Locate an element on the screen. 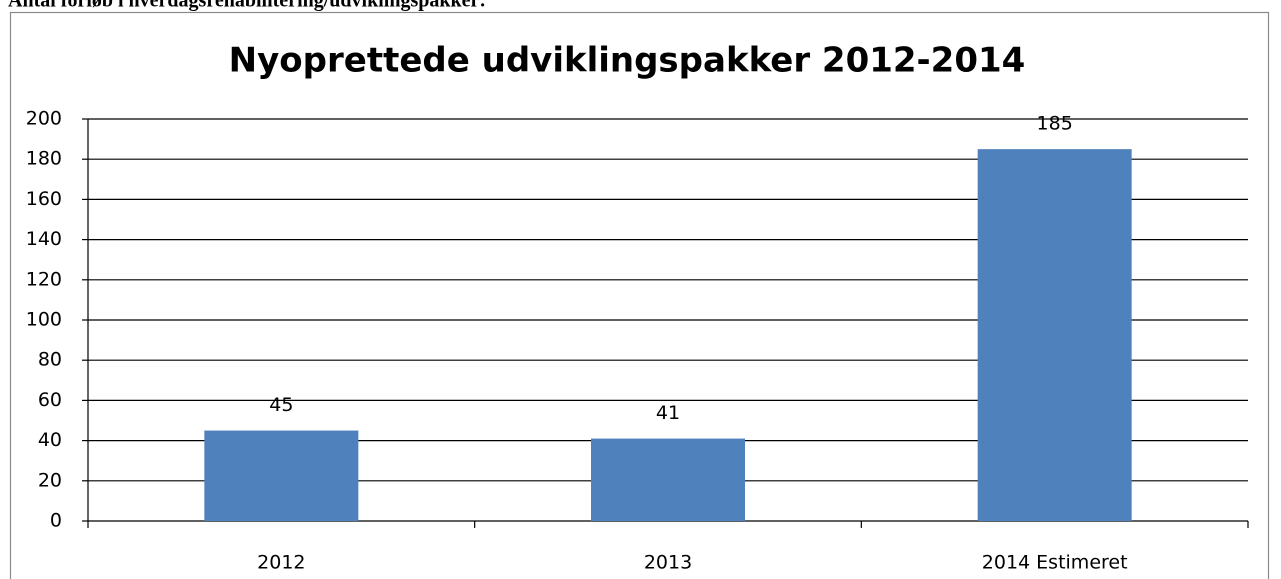  y-tick-label: 180 is located at coordinates (44, 159).